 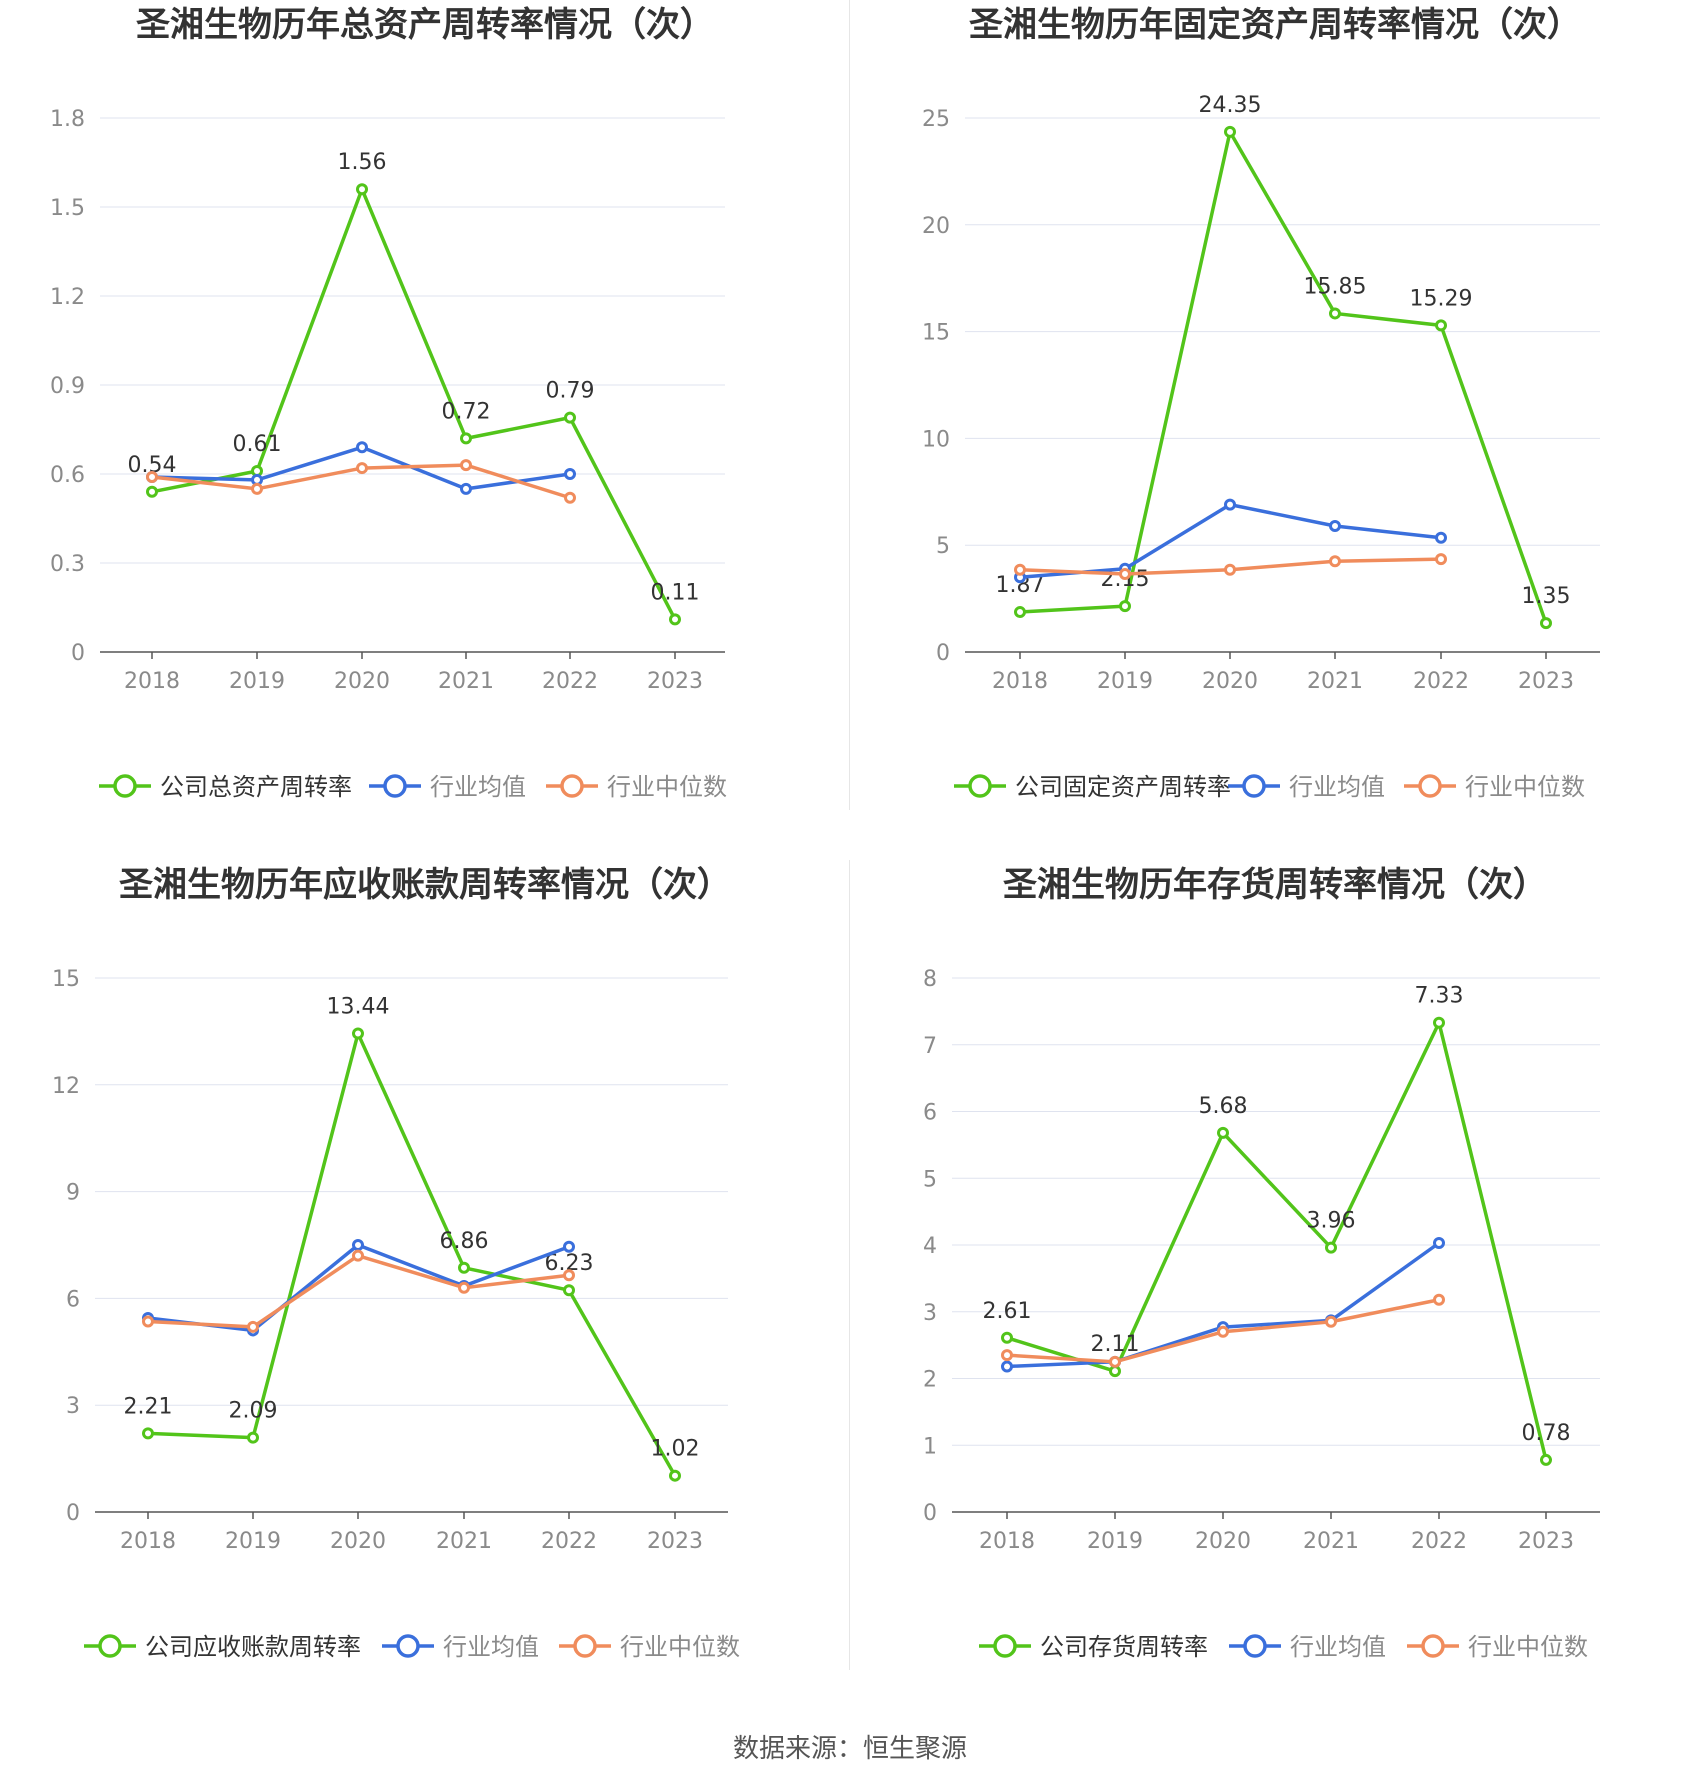 What do you see at coordinates (849, 1749) in the screenshot?
I see `data-source-note: 数据来源：恒生聚源` at bounding box center [849, 1749].